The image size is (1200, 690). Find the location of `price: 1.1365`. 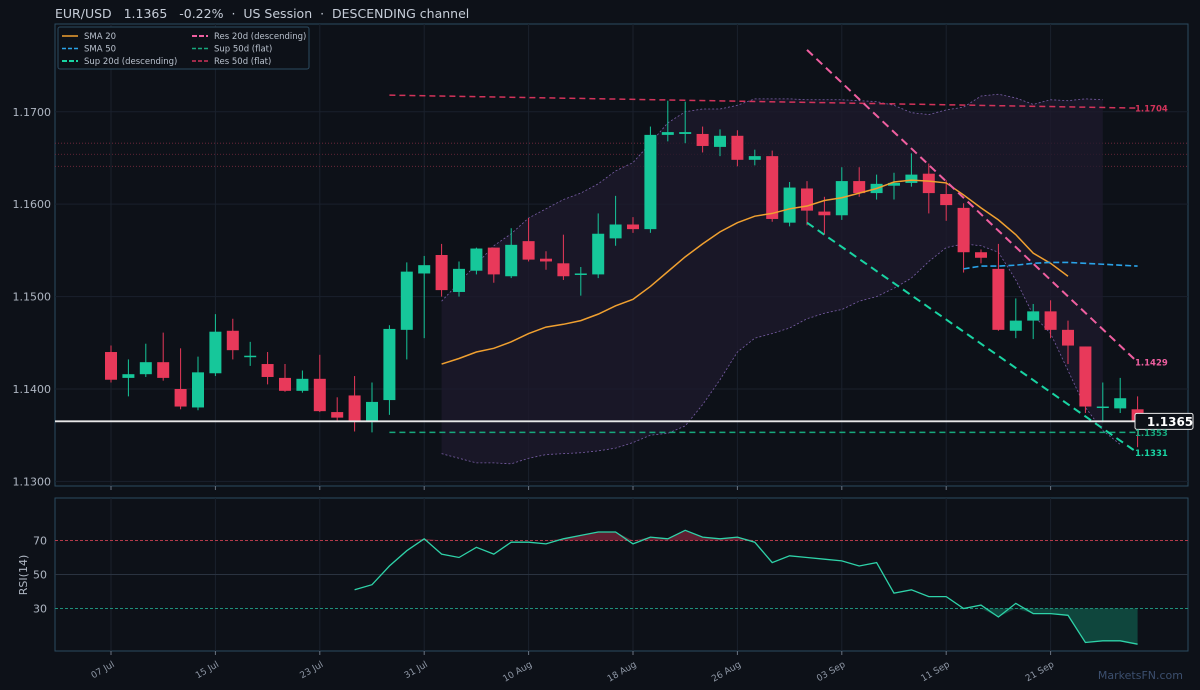

price: 1.1365 is located at coordinates (145, 13).